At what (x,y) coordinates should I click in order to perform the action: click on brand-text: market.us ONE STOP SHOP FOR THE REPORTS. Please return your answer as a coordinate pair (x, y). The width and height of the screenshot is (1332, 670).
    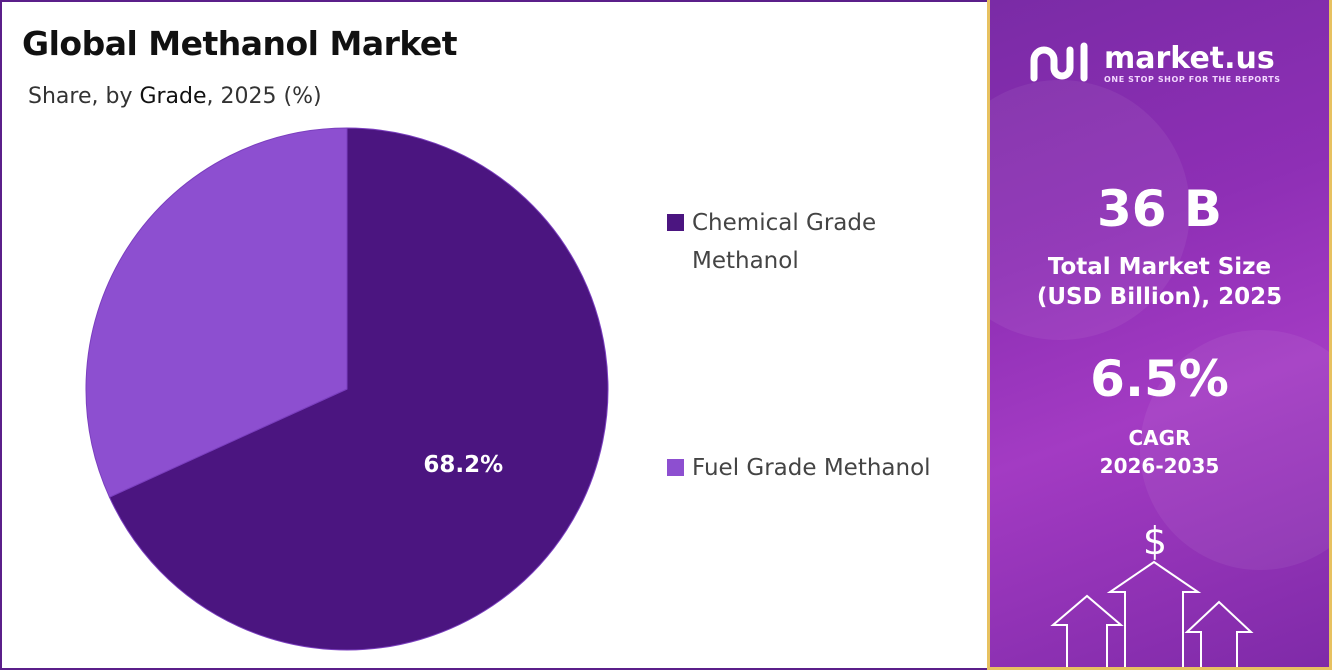
    Looking at the image, I should click on (1192, 62).